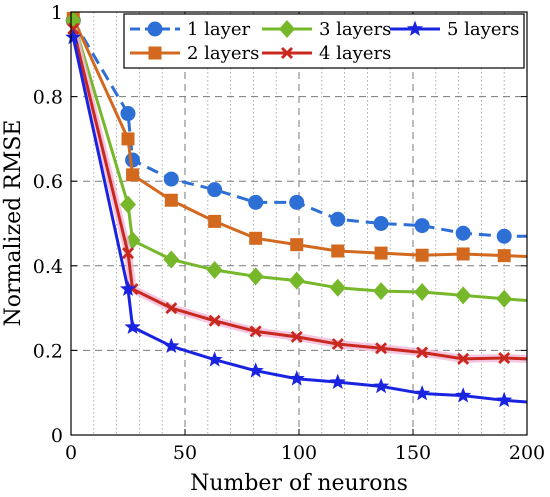  I want to click on y-tick-label: 1, so click(57, 13).